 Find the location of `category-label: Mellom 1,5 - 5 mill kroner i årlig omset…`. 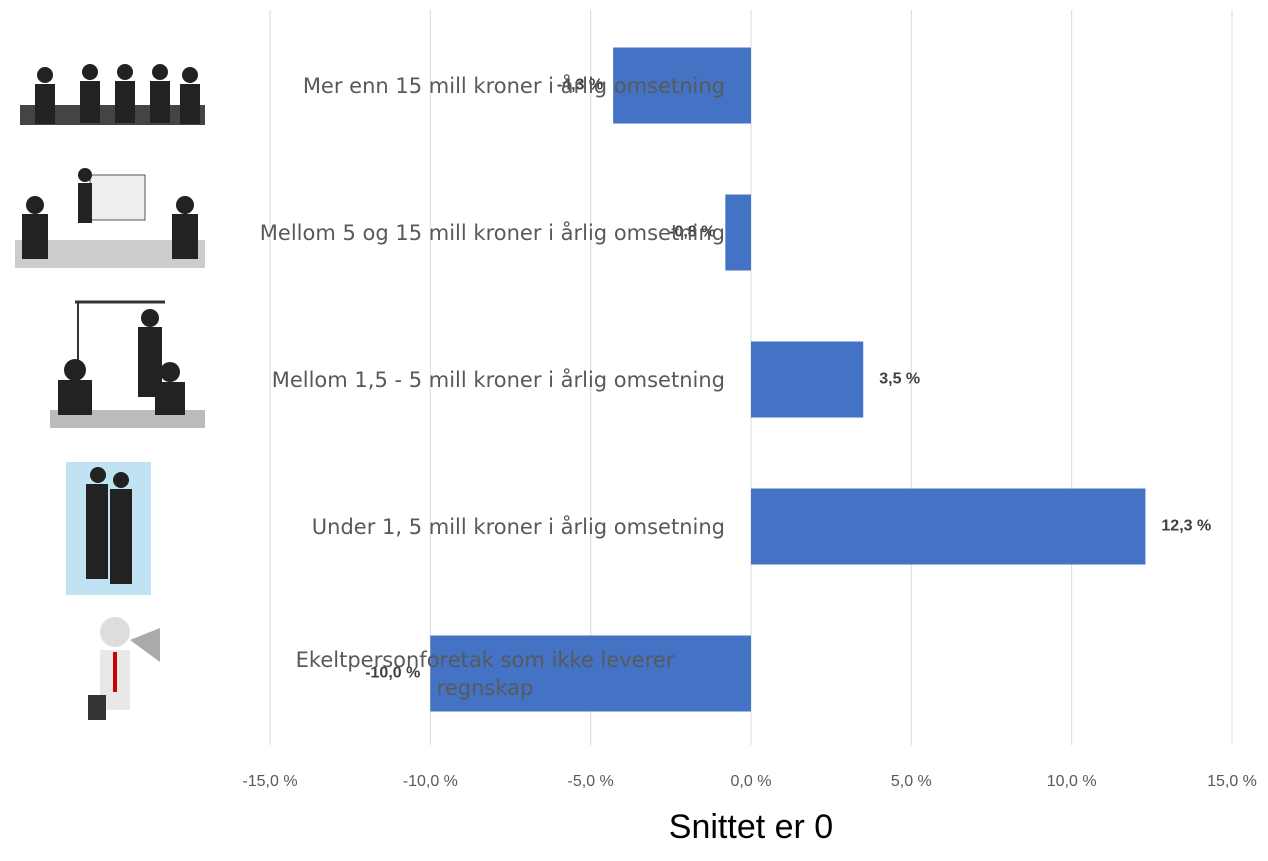

category-label: Mellom 1,5 - 5 mill kroner i årlig omset… is located at coordinates (498, 379).